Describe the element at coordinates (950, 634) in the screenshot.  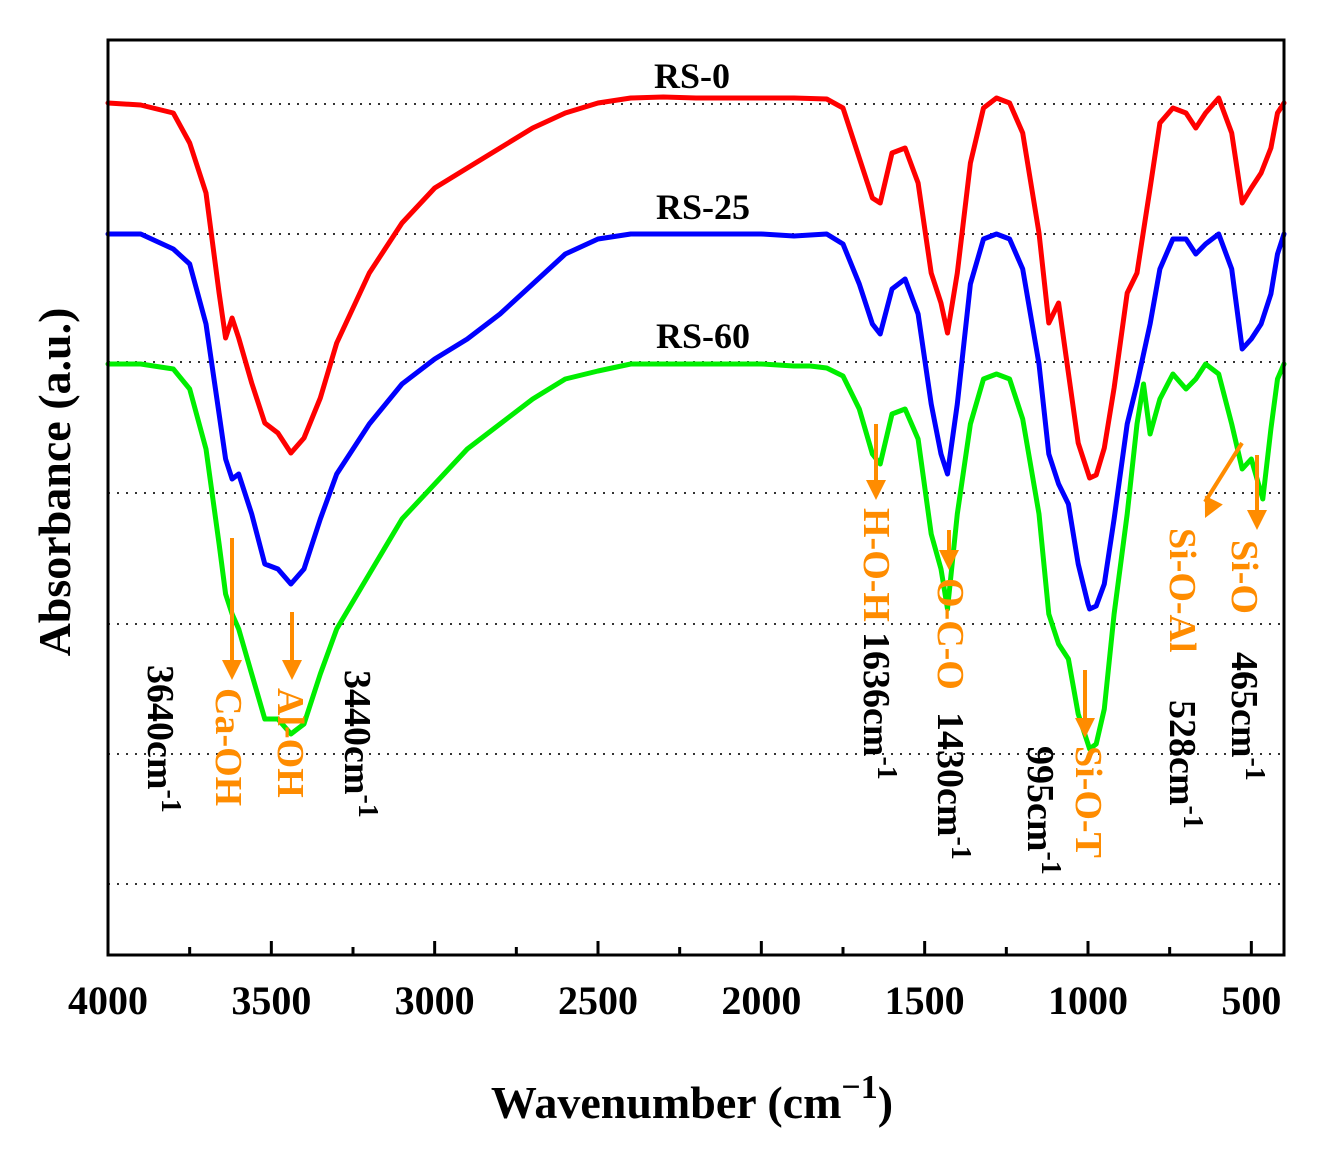
I see `annotation-group-o-c-o: O-C-O` at that location.